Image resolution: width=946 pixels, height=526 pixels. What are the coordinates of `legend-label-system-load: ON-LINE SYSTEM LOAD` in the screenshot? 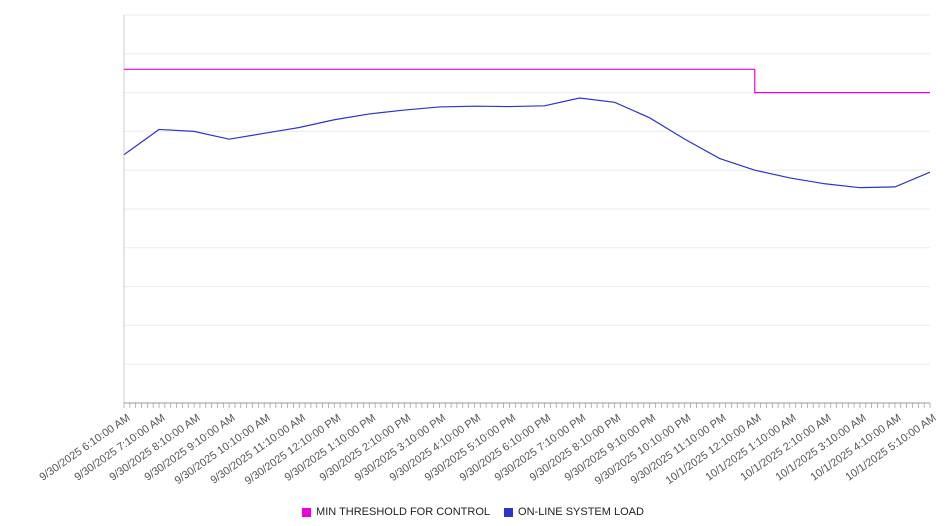 It's located at (581, 512).